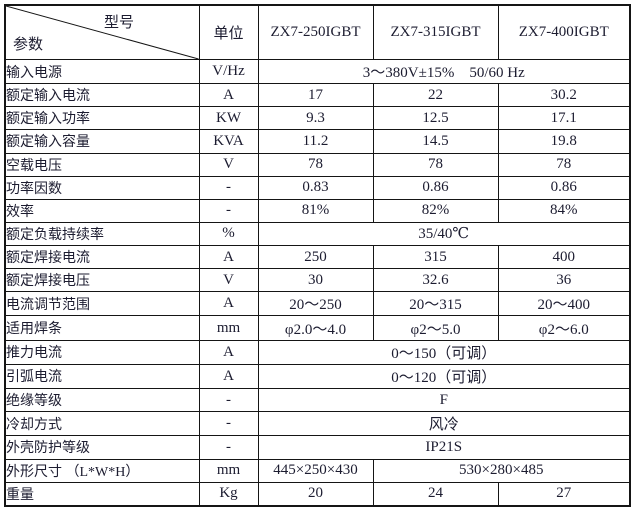 This screenshot has width=633, height=511. I want to click on row-value: 20～315, so click(435, 304).